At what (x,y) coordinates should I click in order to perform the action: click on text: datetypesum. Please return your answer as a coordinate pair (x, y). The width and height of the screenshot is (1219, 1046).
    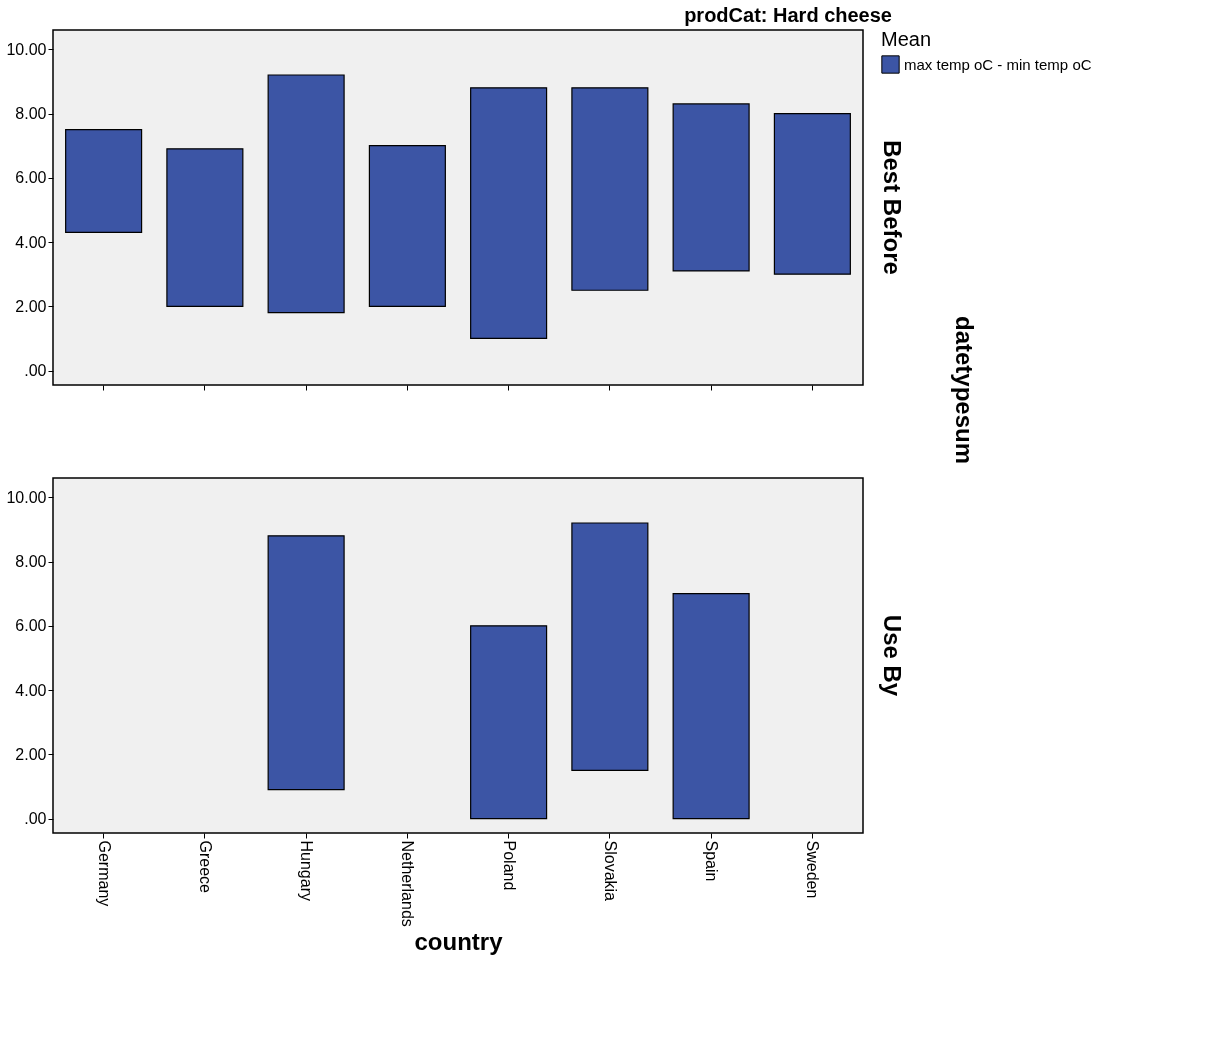
    Looking at the image, I should click on (964, 390).